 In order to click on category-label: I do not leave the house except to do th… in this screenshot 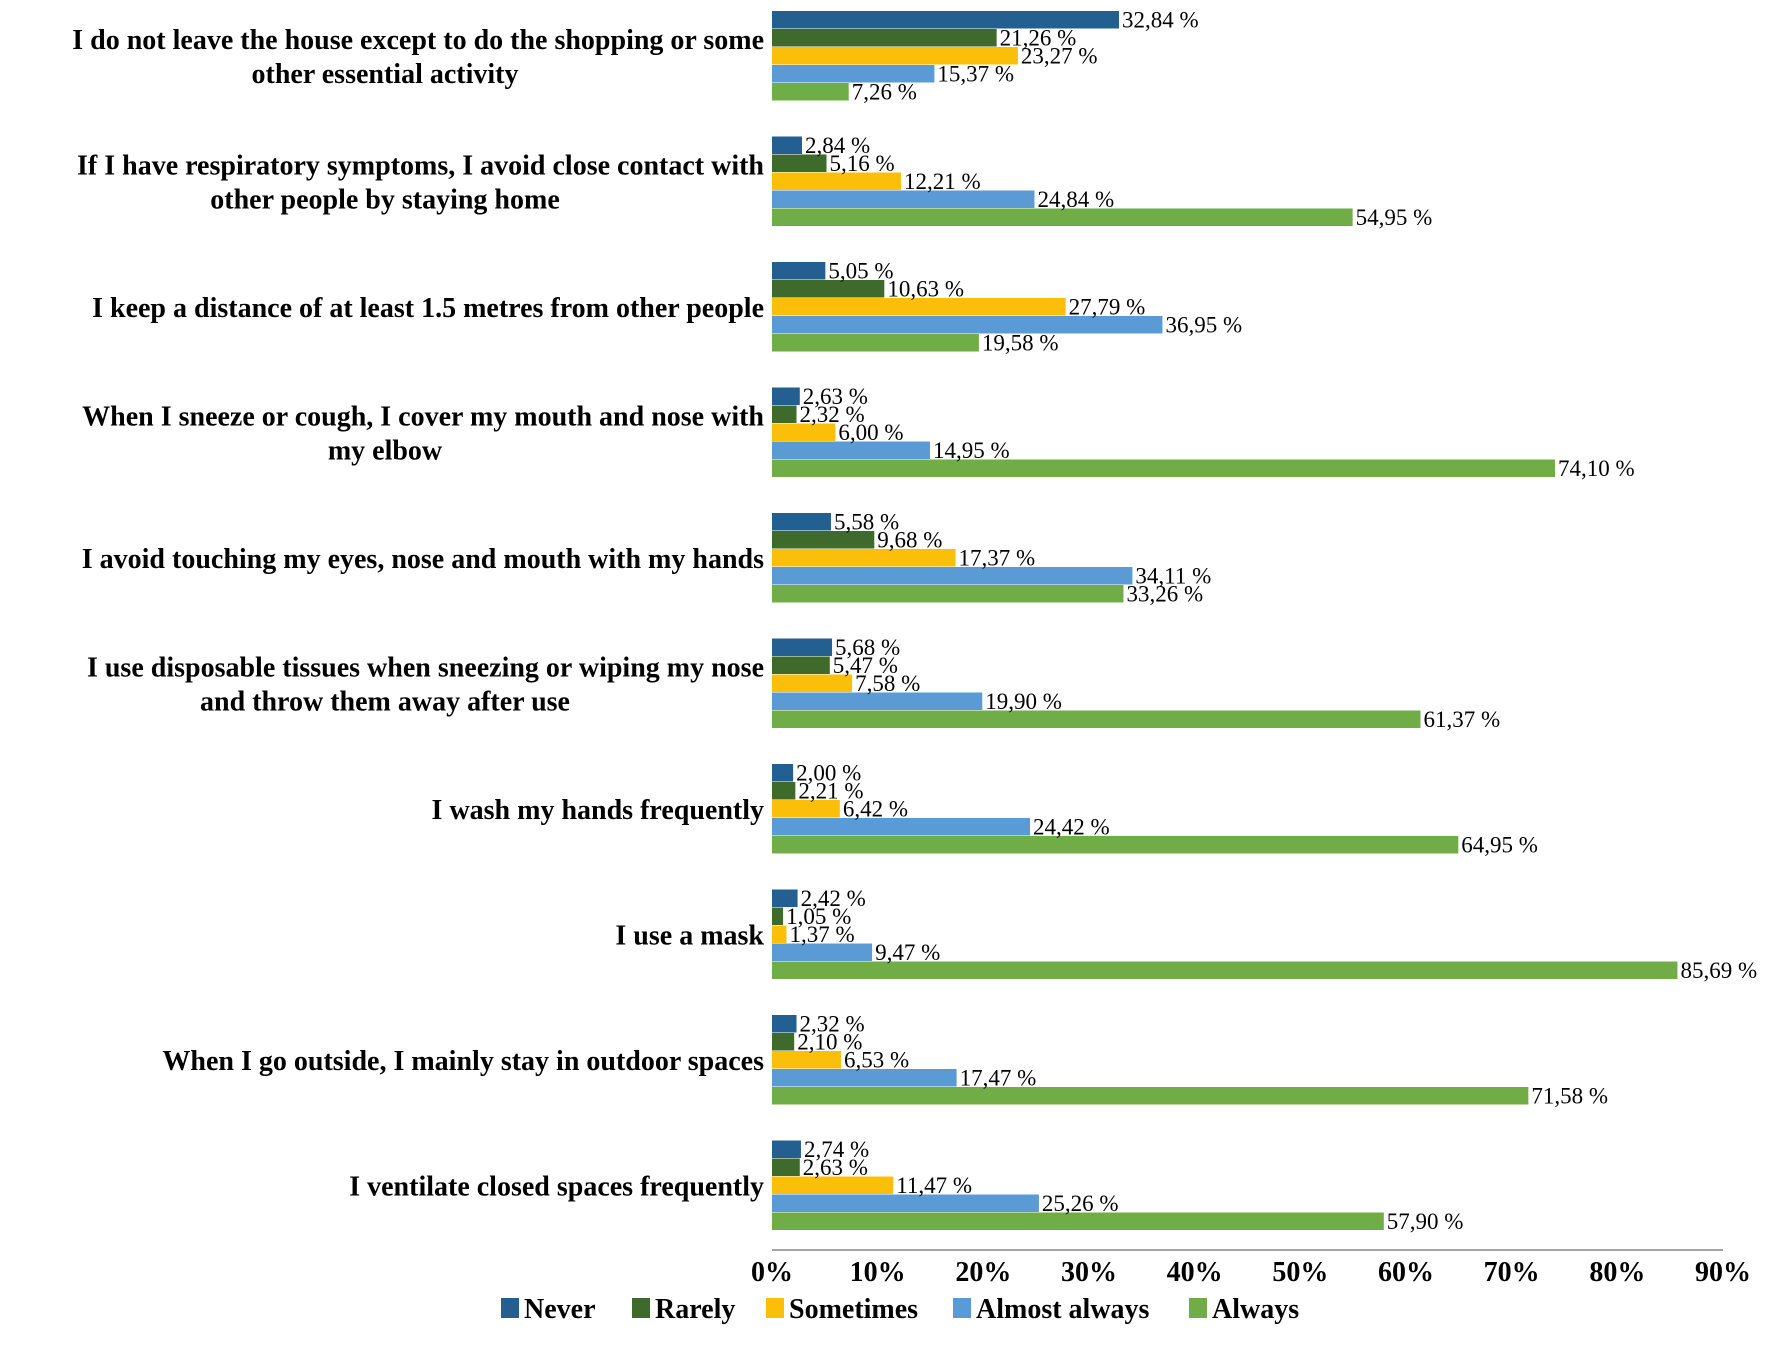, I will do `click(418, 40)`.